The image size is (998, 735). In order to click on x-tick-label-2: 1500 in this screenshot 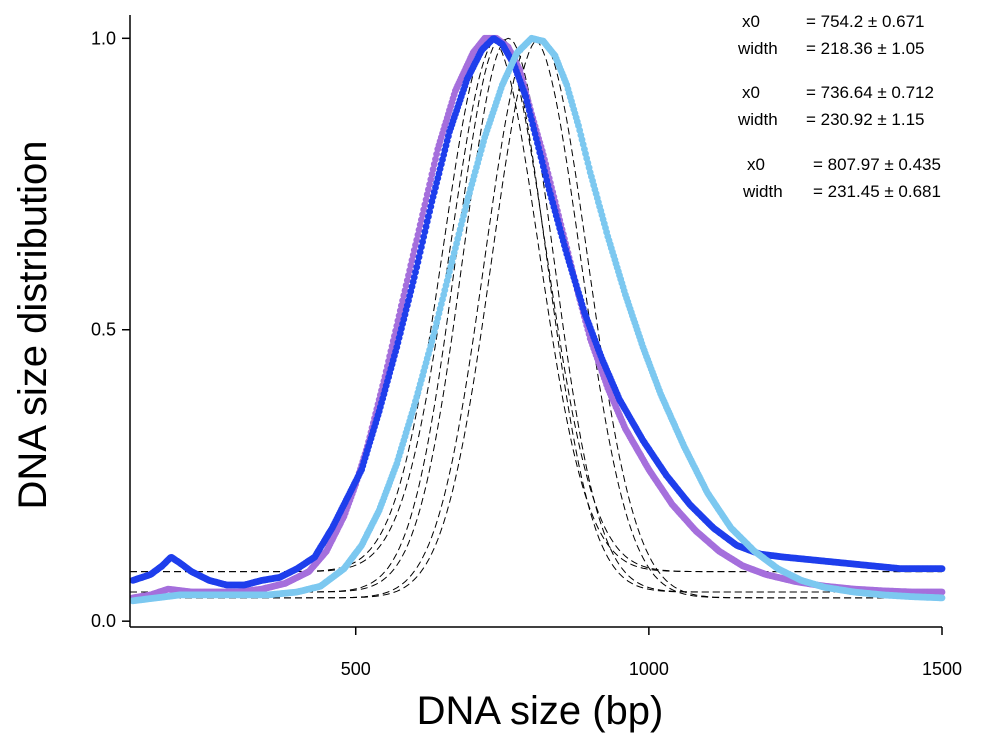, I will do `click(942, 669)`.